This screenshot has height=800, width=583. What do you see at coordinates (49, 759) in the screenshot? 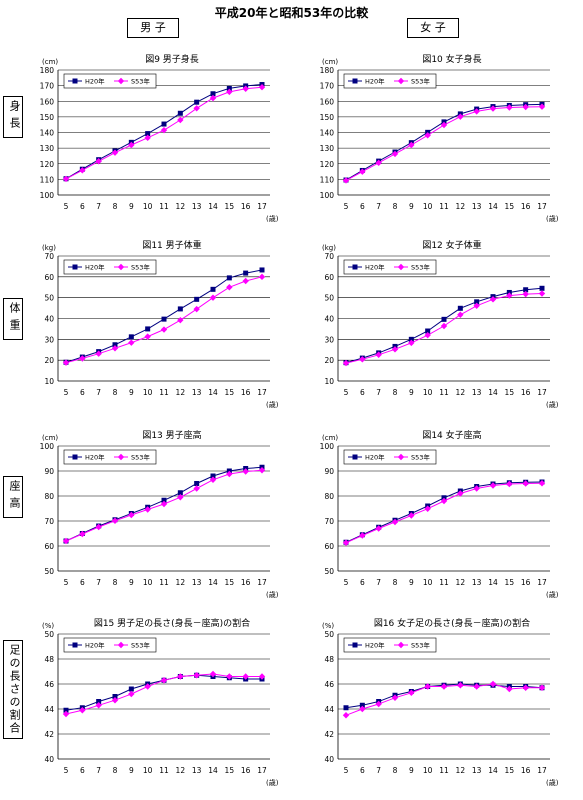
I see `y-tick-label: 40` at bounding box center [49, 759].